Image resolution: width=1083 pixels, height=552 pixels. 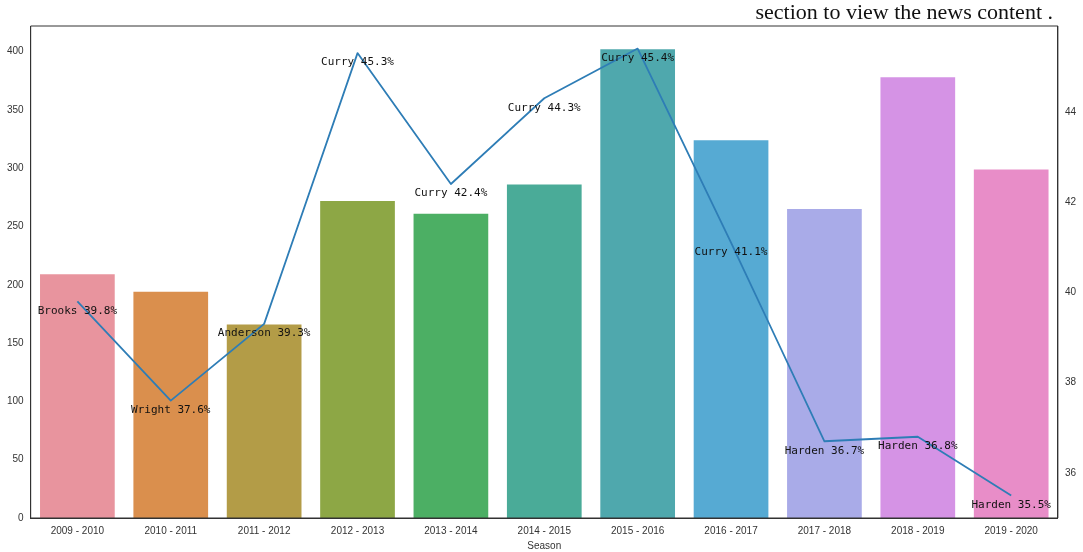 I want to click on y-tick-label: 250, so click(x=16, y=226).